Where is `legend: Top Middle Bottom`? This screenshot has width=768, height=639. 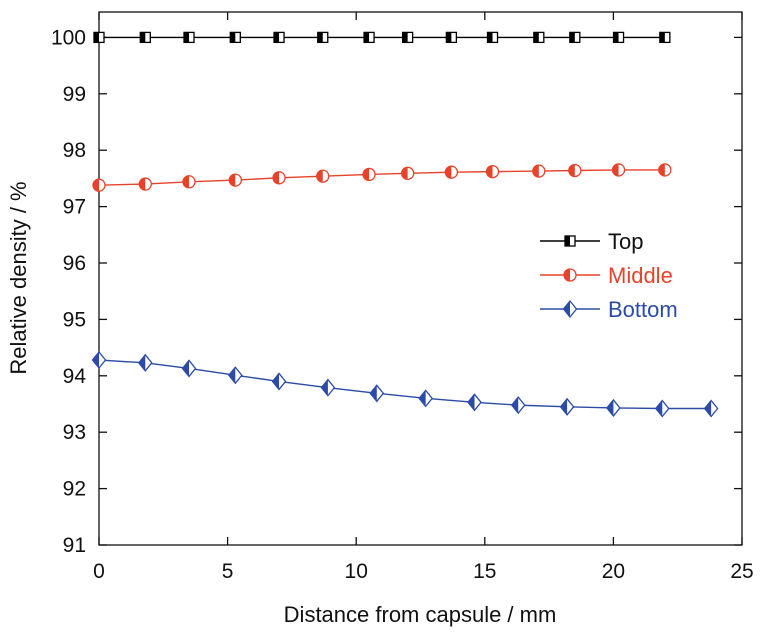 legend: Top Middle Bottom is located at coordinates (609, 275).